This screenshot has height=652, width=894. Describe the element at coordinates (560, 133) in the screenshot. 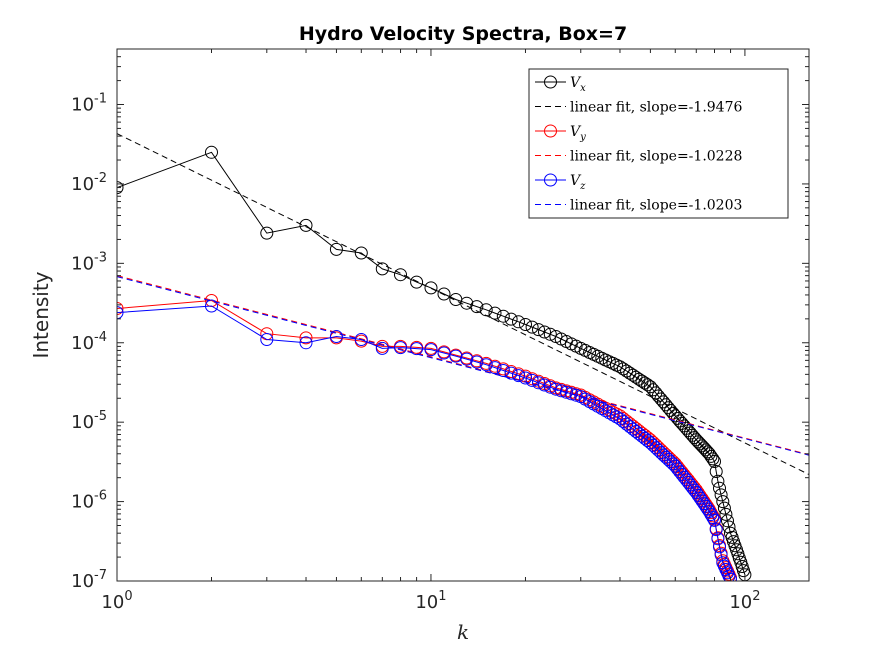

I see `legend-entry: Vy` at that location.